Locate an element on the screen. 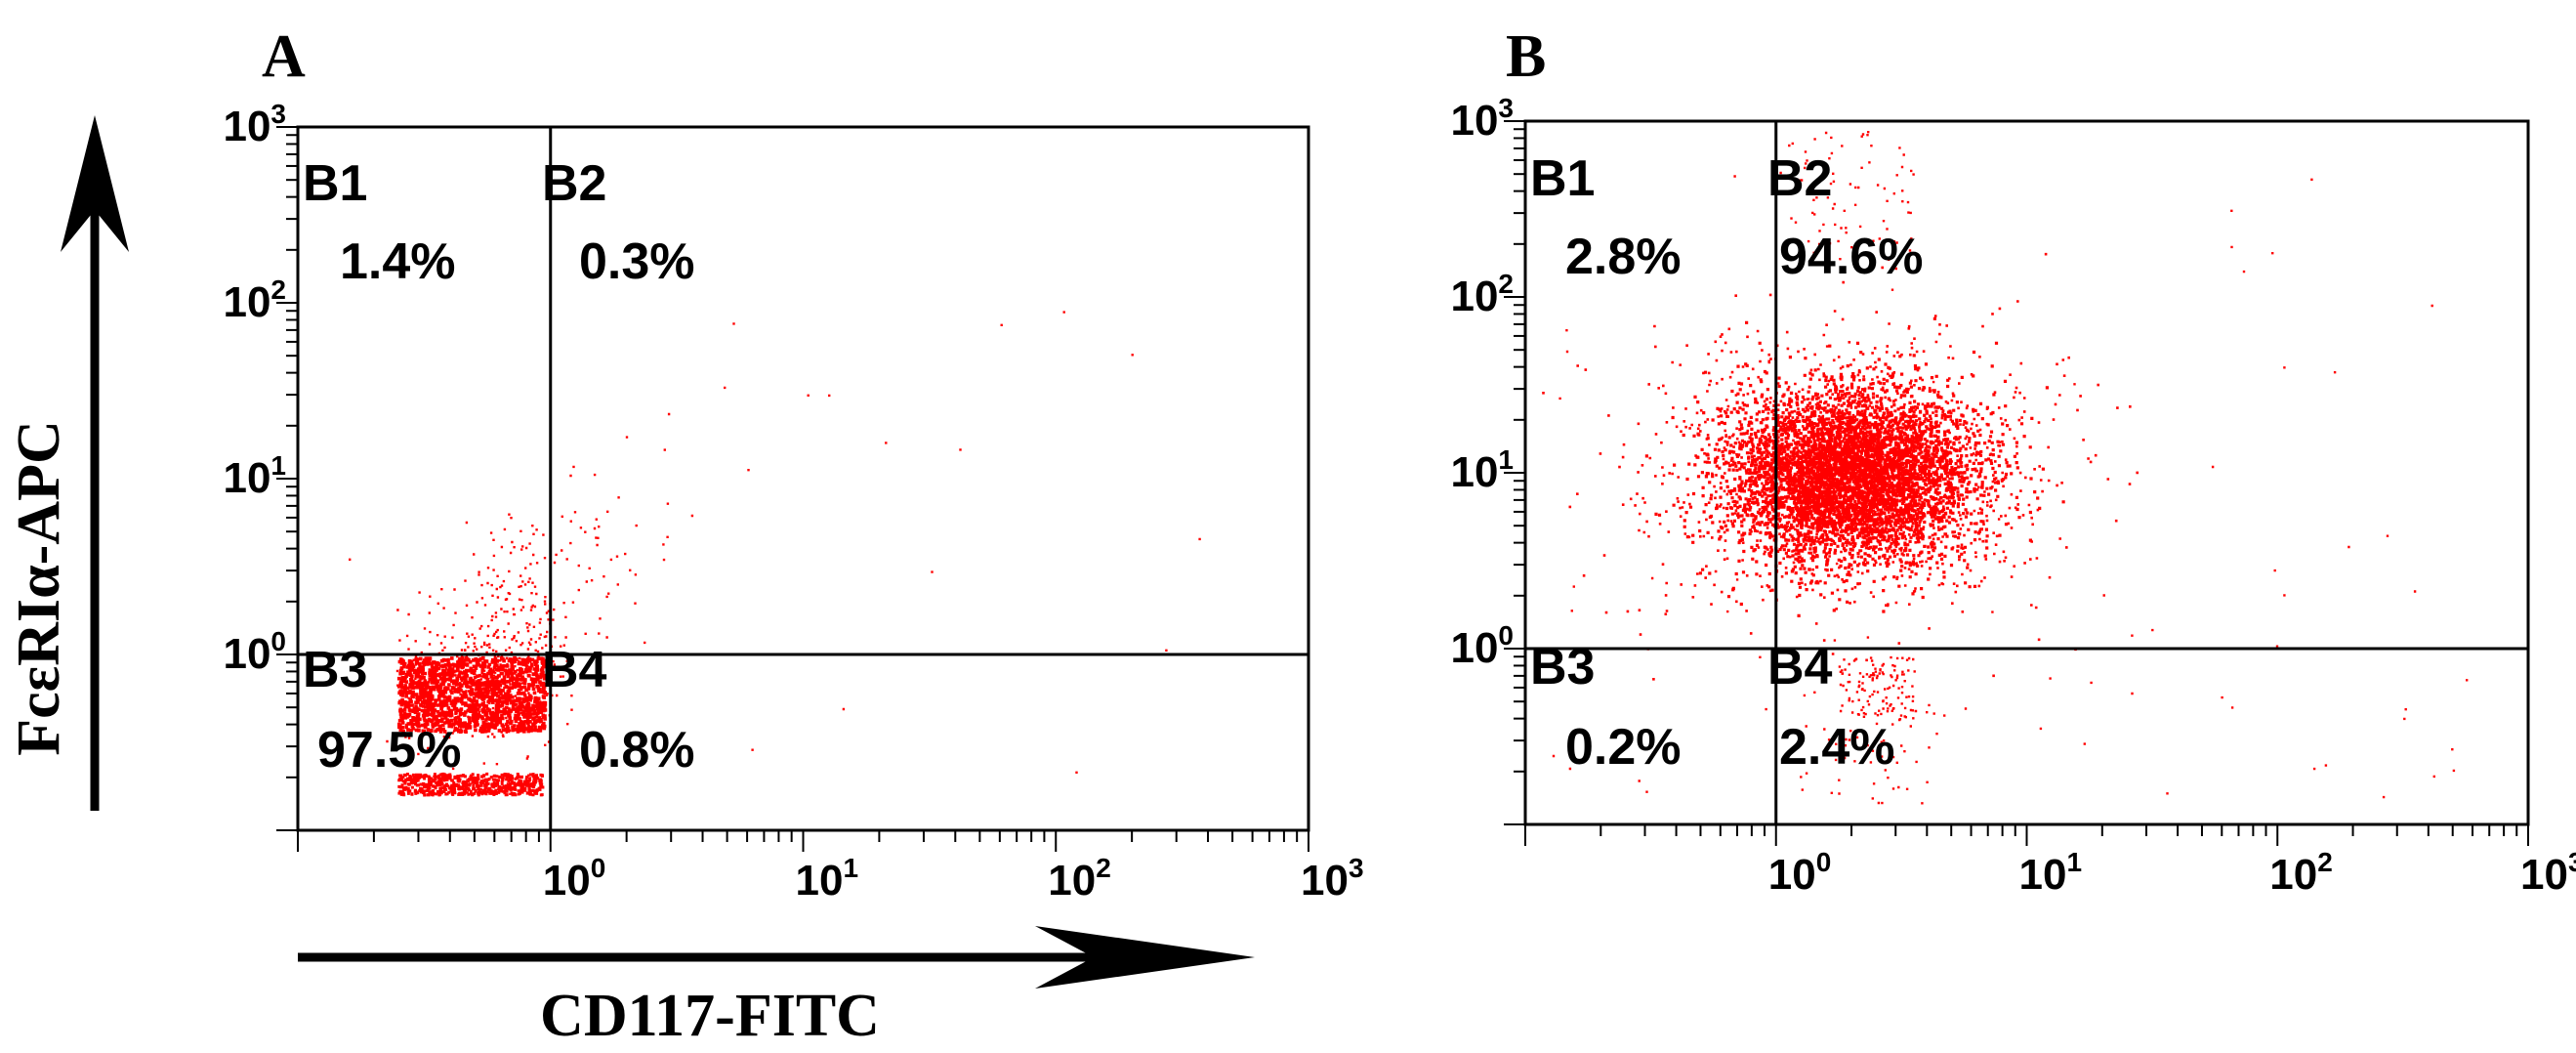  panel-label-b: B is located at coordinates (1526, 56).